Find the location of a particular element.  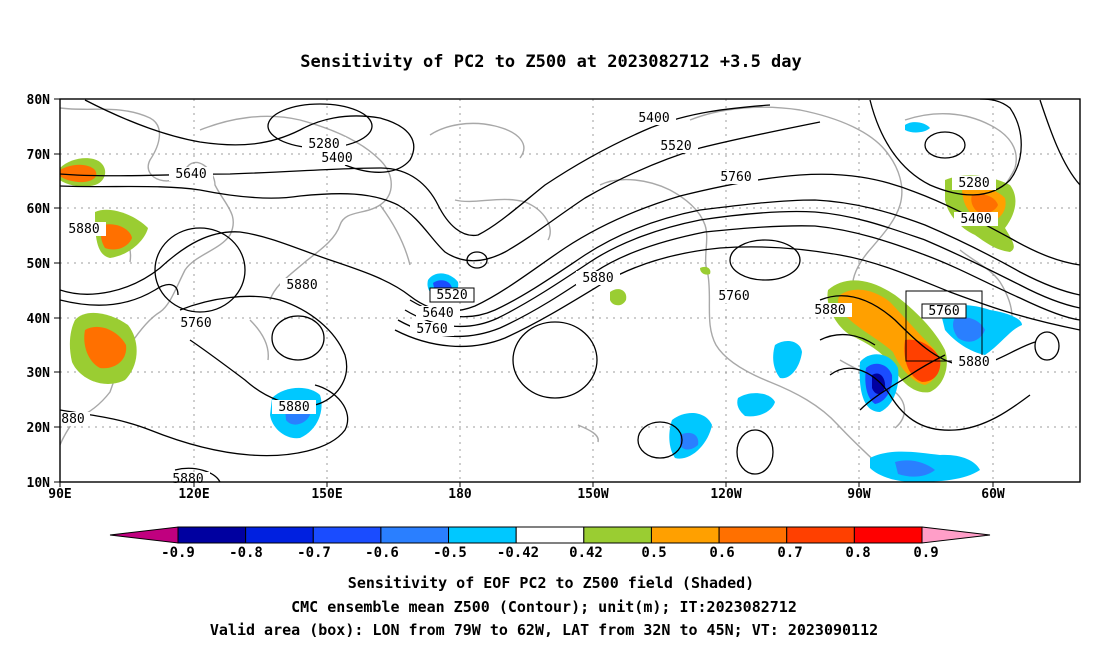

colorbar is located at coordinates (550, 535).